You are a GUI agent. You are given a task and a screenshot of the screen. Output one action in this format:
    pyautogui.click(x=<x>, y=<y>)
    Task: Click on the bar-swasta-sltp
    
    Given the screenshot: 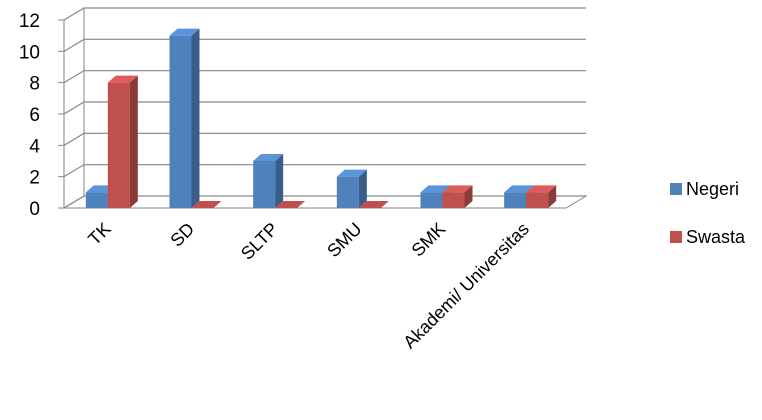 What is the action you would take?
    pyautogui.click(x=290, y=204)
    